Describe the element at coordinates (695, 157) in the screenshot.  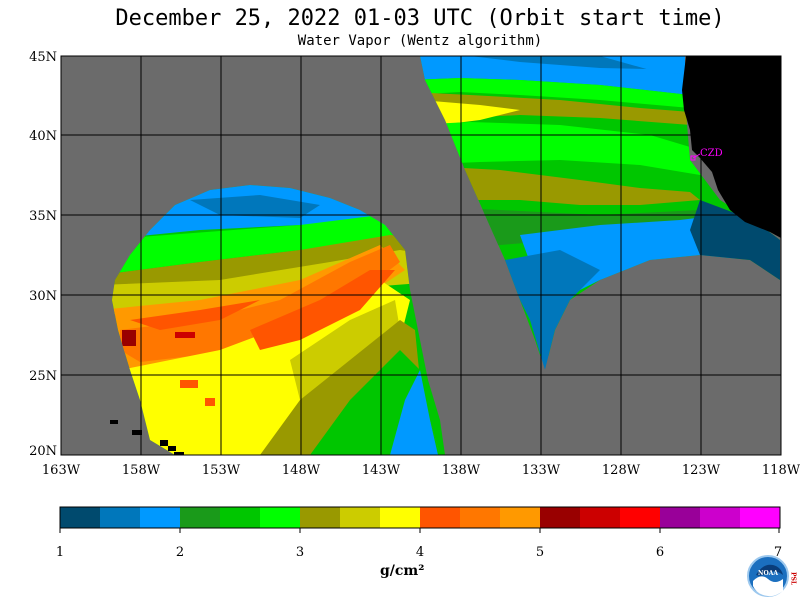
I see `station-marker-czd` at that location.